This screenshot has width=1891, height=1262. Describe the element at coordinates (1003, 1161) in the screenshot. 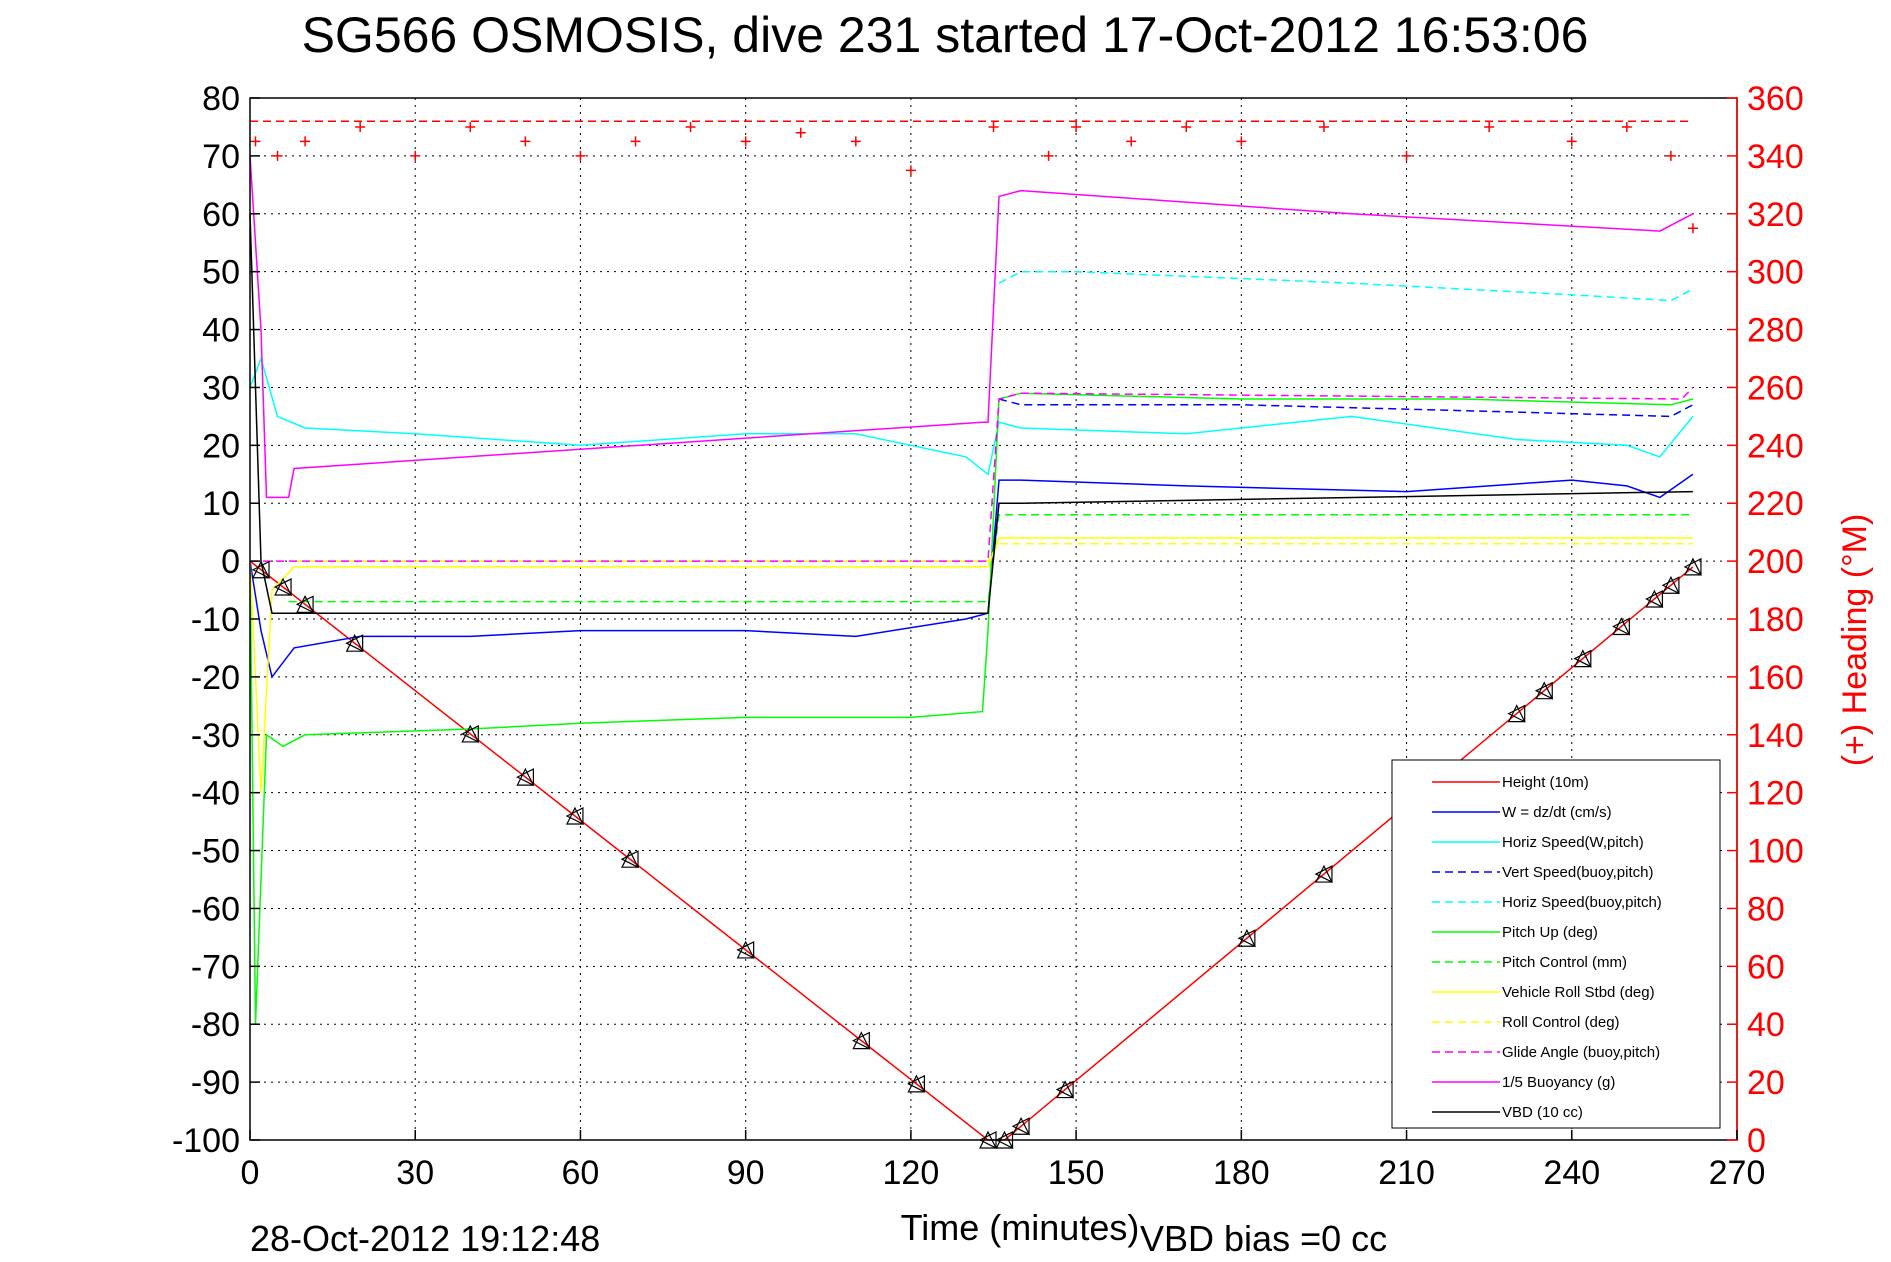

I see `x-ticks: 0 30 60 90 120 150 180 210 240 270` at that location.